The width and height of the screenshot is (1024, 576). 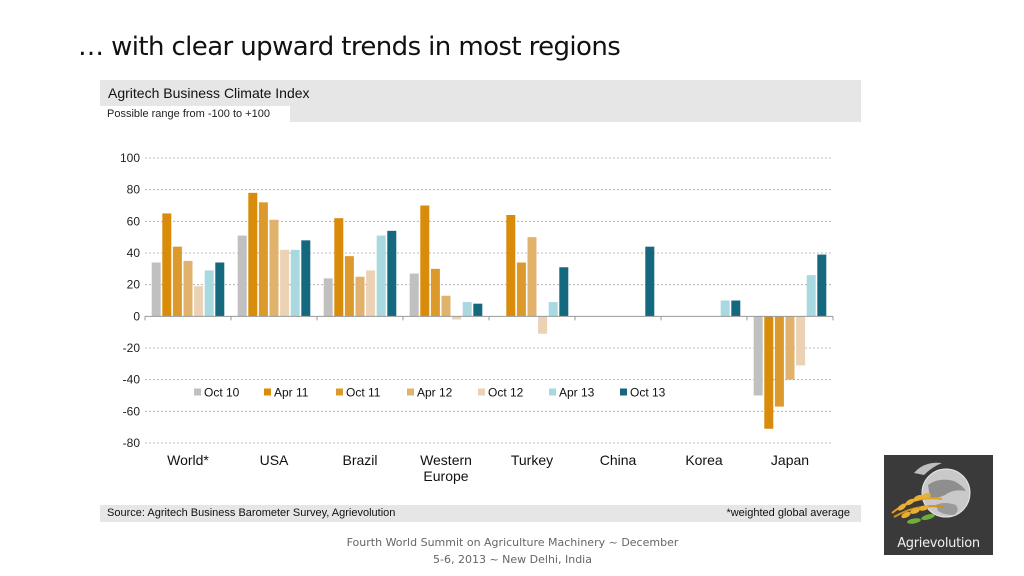 I want to click on y-tick-label: 80, so click(x=134, y=190).